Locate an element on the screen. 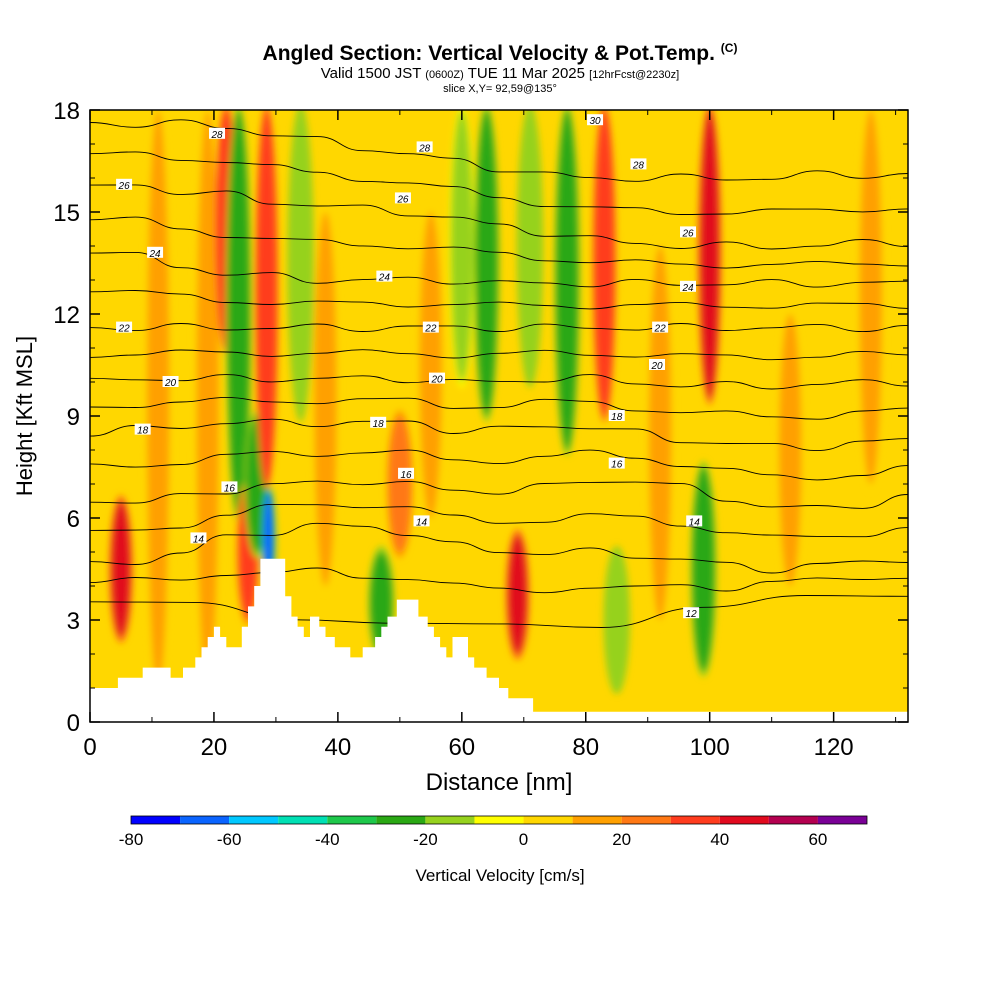 The height and width of the screenshot is (1000, 1000). terrain is located at coordinates (499, 640).